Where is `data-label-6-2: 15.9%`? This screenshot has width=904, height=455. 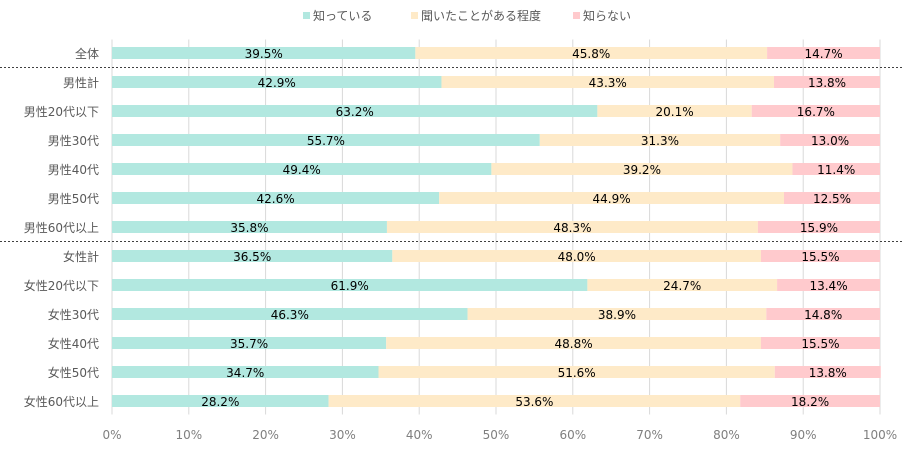 data-label-6-2: 15.9% is located at coordinates (819, 228).